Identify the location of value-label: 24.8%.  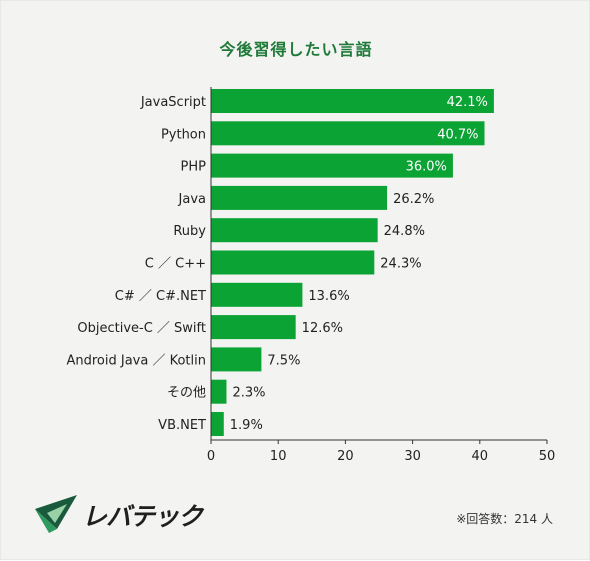
(404, 231).